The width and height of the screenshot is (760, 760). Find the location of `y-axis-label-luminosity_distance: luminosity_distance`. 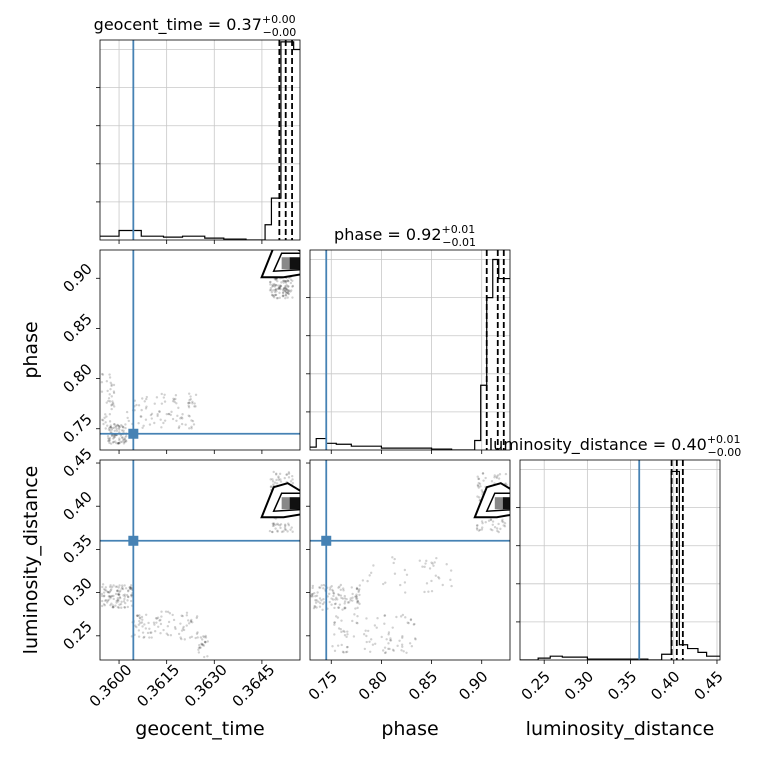

y-axis-label-luminosity_distance: luminosity_distance is located at coordinates (31, 560).